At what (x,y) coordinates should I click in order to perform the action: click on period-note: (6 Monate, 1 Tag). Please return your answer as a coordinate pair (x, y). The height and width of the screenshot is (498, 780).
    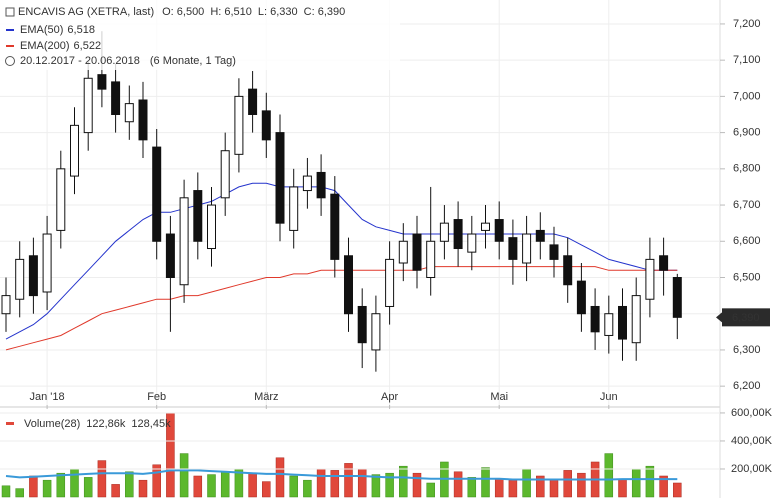
    Looking at the image, I should click on (193, 61).